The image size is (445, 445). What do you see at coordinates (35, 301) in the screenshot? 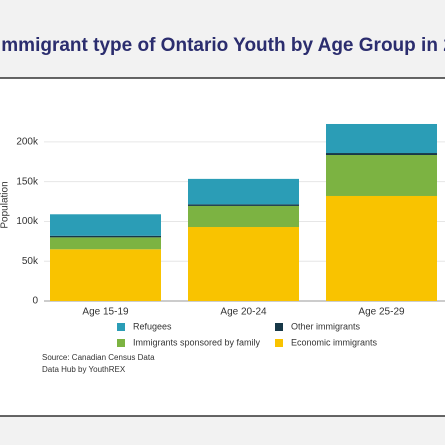
I see `y-tick-label: 0` at bounding box center [35, 301].